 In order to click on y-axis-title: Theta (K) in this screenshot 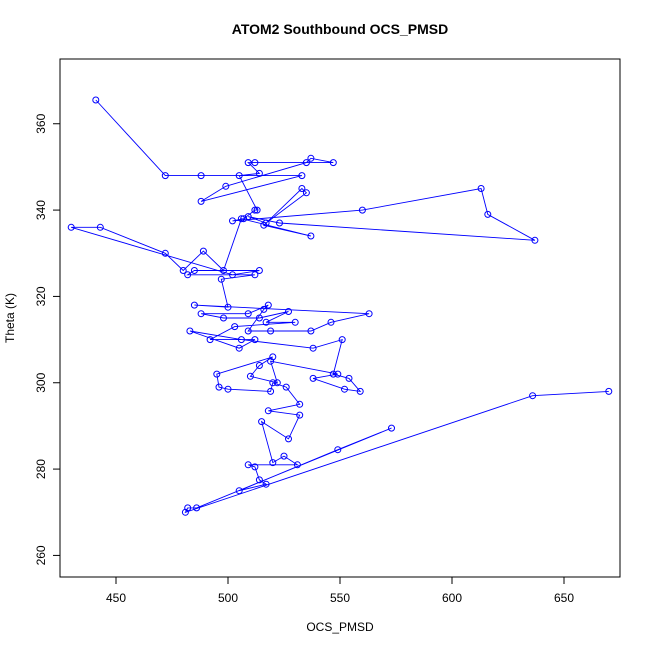, I will do `click(10, 318)`.